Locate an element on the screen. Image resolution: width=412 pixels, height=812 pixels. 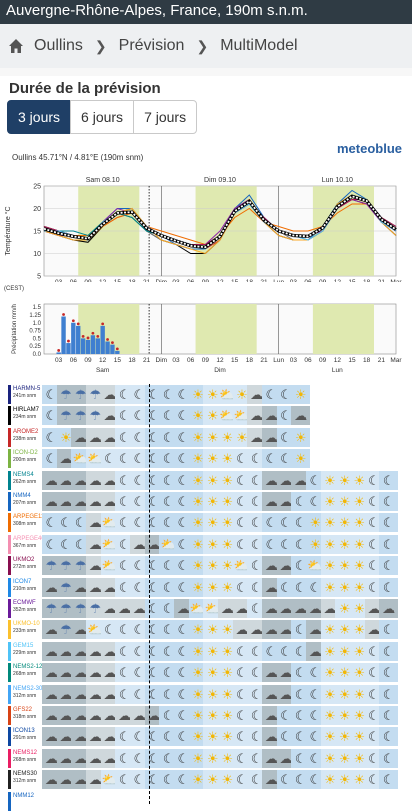
model-row: ICON13 291m snm ☁ ☁ ☁ ☁ ☁ ☾ ☾ ☾ ☾ ☾ ☀ ☀ ☀ ☾ ☾ ☁ ☾ ☾ ☾ ☀ ☀ ☀ ☾ ☾ is located at coordinates (206, 736).